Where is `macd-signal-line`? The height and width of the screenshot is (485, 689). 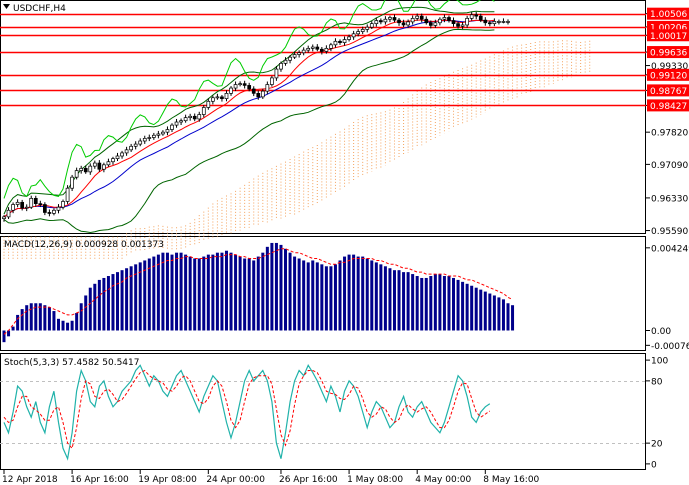
macd-signal-line is located at coordinates (258, 291).